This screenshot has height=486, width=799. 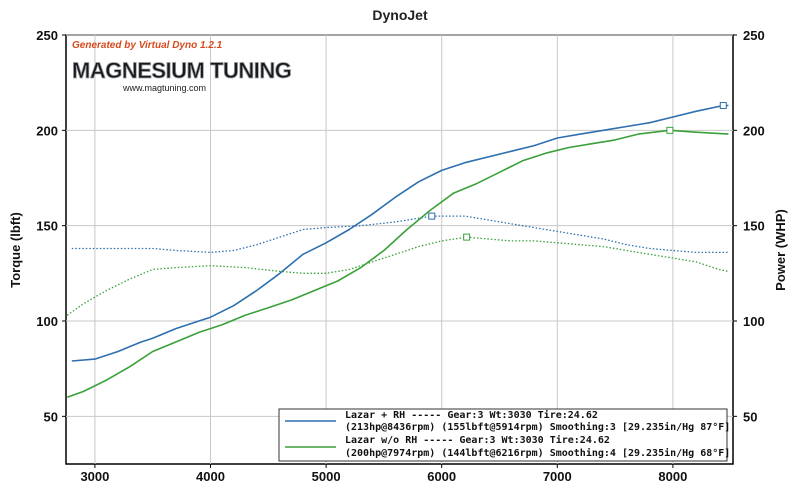 I want to click on x-tick-label: 6000, so click(x=441, y=476).